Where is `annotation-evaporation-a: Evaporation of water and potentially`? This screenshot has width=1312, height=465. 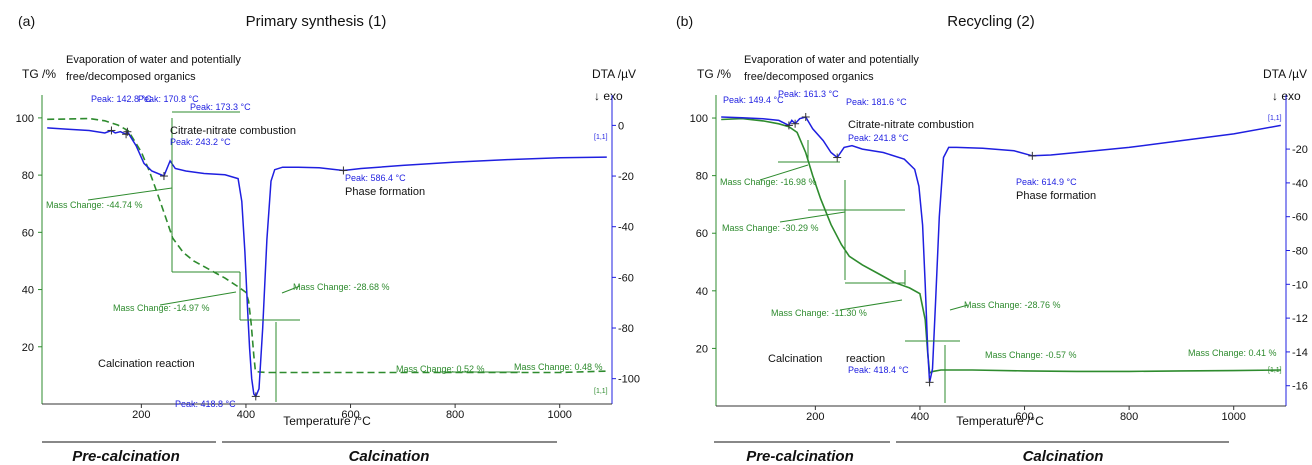 annotation-evaporation-a: Evaporation of water and potentially is located at coordinates (153, 60).